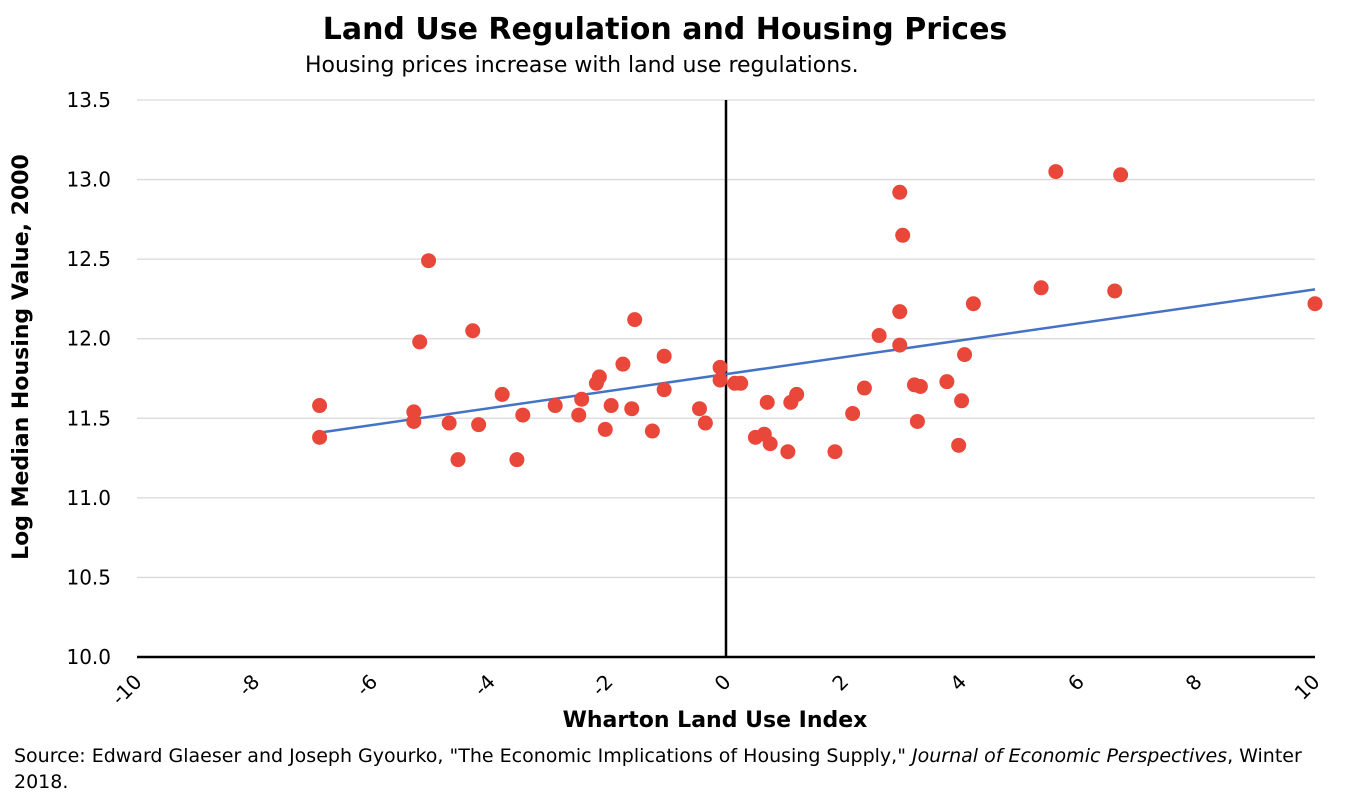 The image size is (1345, 796). What do you see at coordinates (366, 685) in the screenshot?
I see `x-tick-label: -6` at bounding box center [366, 685].